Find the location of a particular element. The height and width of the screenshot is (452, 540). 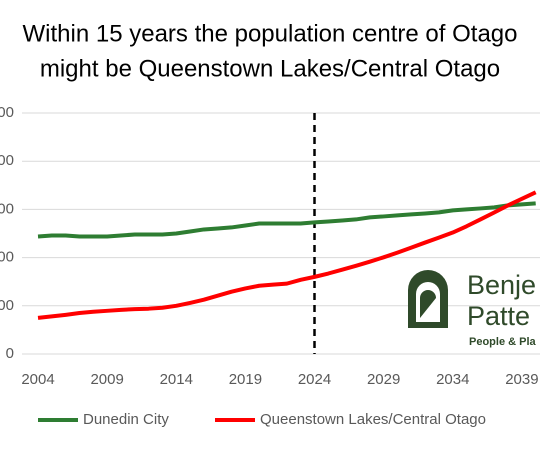

x-tick-label: 2014 is located at coordinates (176, 379).